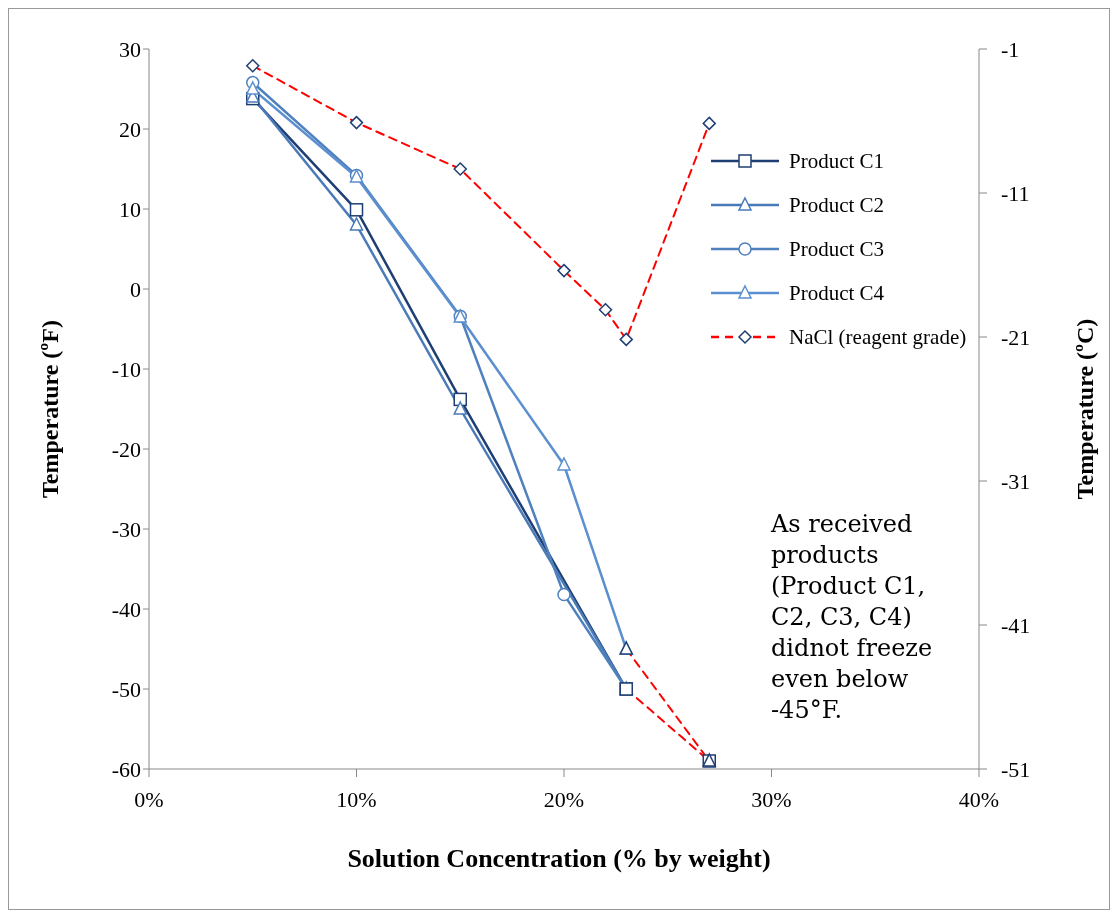 This screenshot has width=1114, height=920. What do you see at coordinates (559, 859) in the screenshot?
I see `x-axis-title: Solution Concentration (% by weight)` at bounding box center [559, 859].